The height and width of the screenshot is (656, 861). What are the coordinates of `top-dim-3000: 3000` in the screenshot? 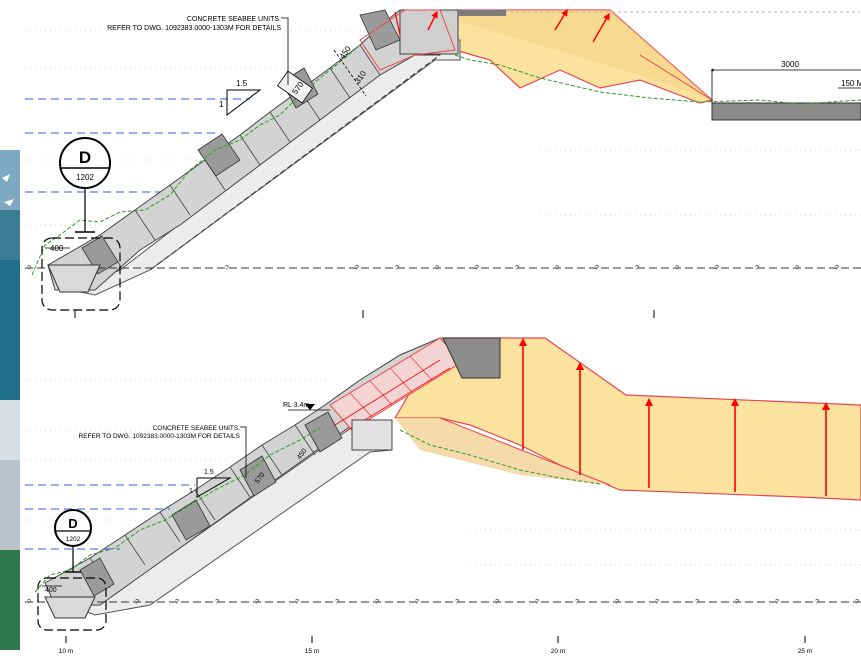 It's located at (790, 64).